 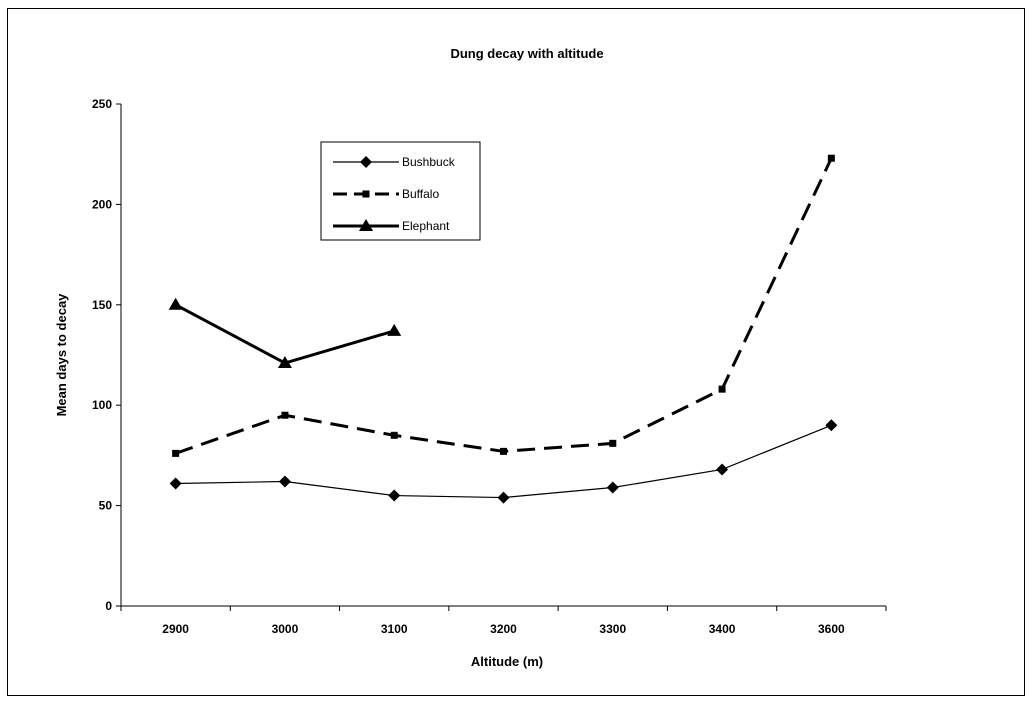 What do you see at coordinates (507, 661) in the screenshot?
I see `x-axis-label: Altitude (m)` at bounding box center [507, 661].